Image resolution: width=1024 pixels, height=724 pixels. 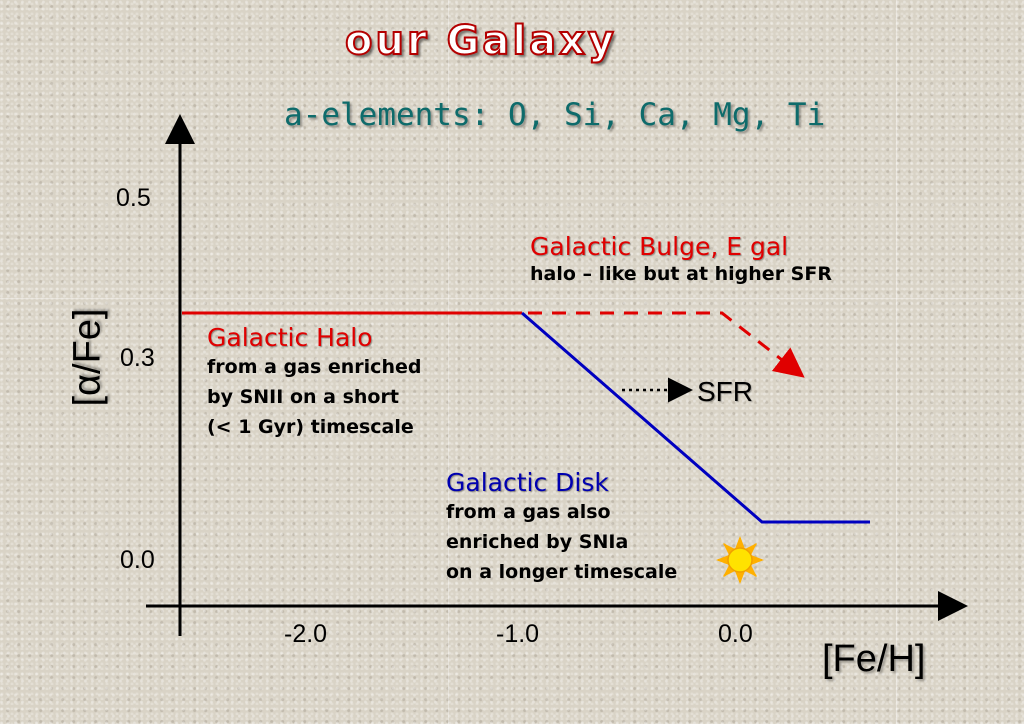 I want to click on bulge-trend-line, so click(x=666, y=344).